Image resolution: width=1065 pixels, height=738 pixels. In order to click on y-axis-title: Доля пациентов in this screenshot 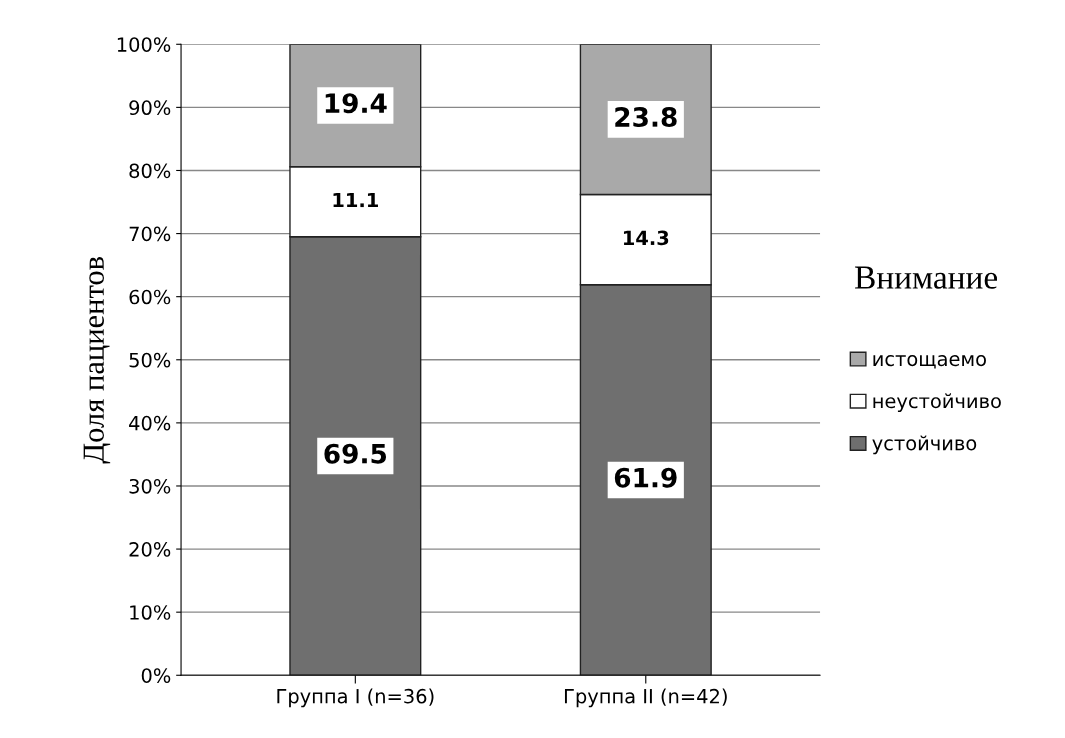, I will do `click(97, 360)`.